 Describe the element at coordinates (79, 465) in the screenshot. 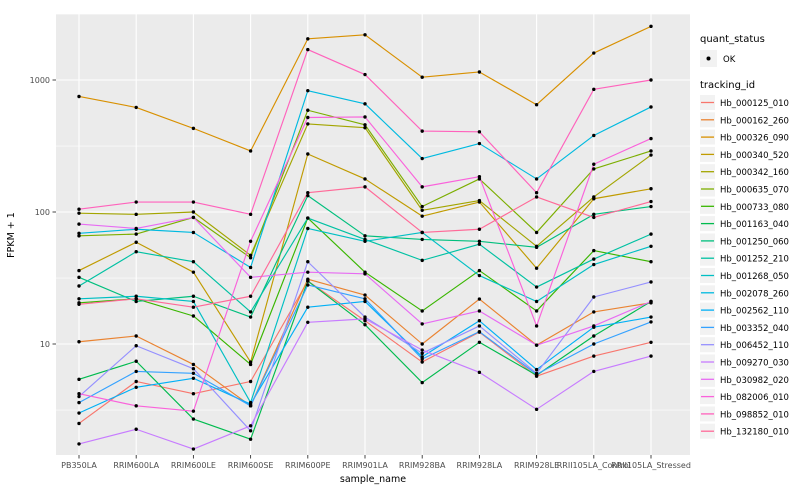

I see `x-tick-label: PB350LA` at that location.